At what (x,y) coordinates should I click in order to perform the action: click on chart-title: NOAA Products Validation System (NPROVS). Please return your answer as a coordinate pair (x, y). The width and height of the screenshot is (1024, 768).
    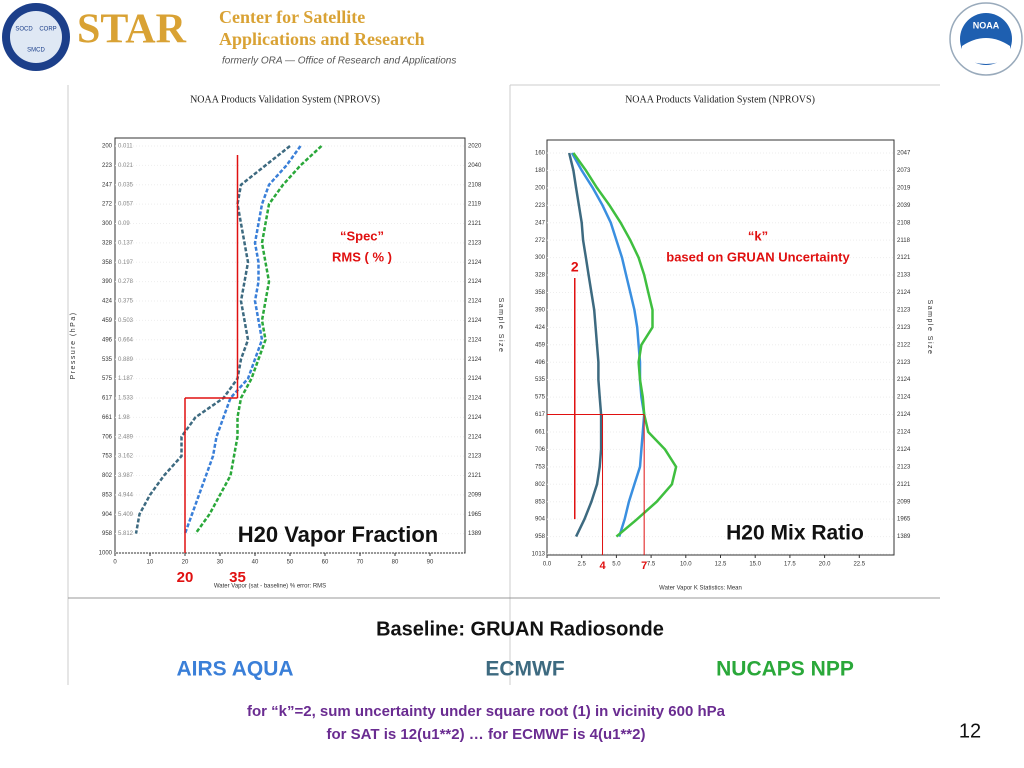
    Looking at the image, I should click on (285, 99).